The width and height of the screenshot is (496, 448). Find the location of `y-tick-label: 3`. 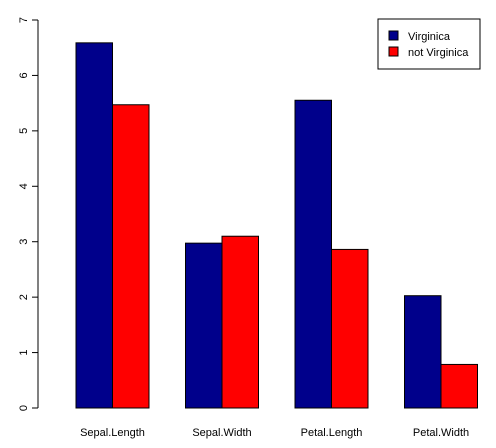

y-tick-label: 3 is located at coordinates (24, 242).